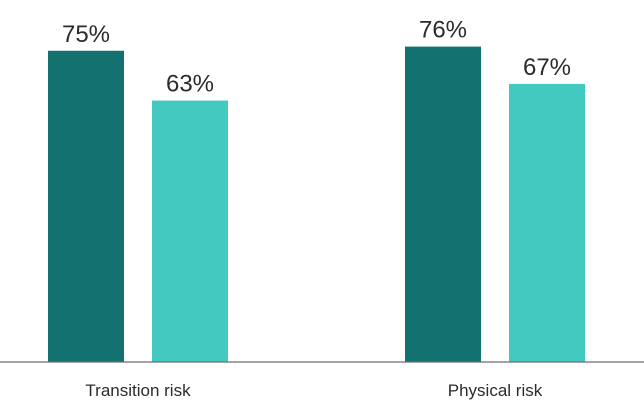 This screenshot has height=404, width=644. I want to click on category-label-physical-risk: Physical risk, so click(495, 390).